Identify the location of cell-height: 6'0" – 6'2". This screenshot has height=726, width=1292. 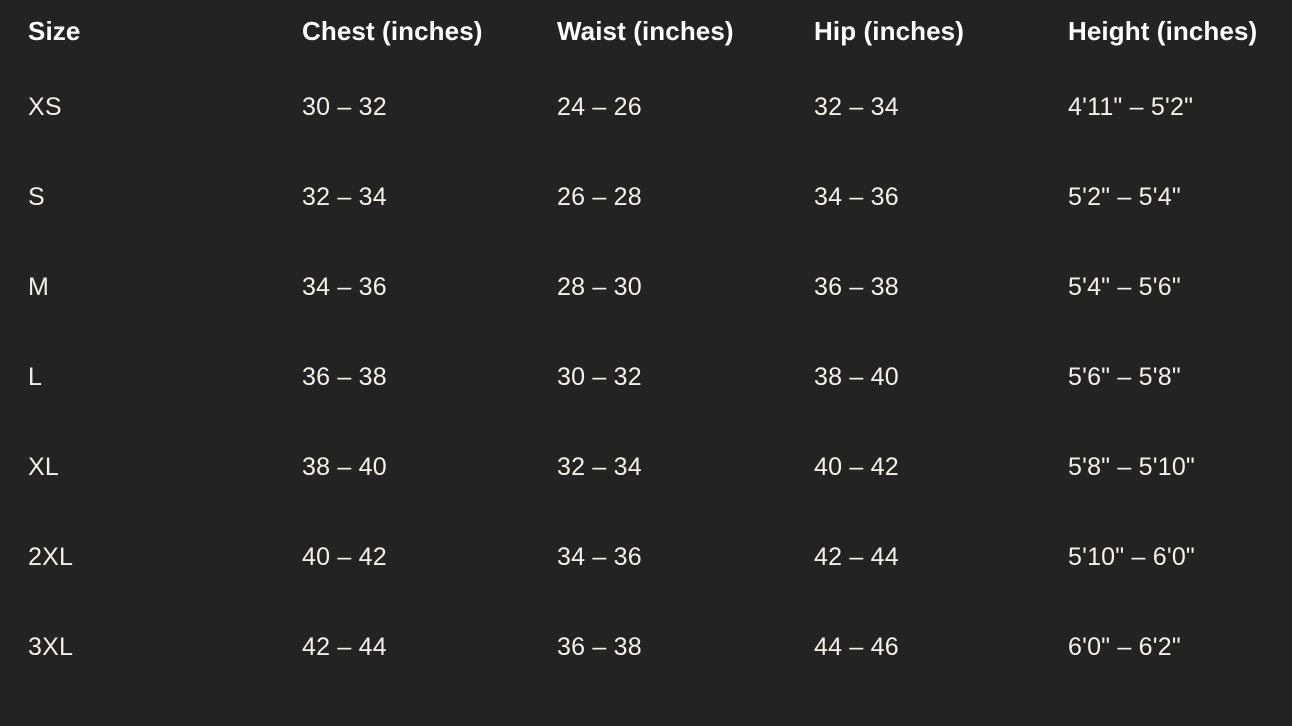
(1180, 647).